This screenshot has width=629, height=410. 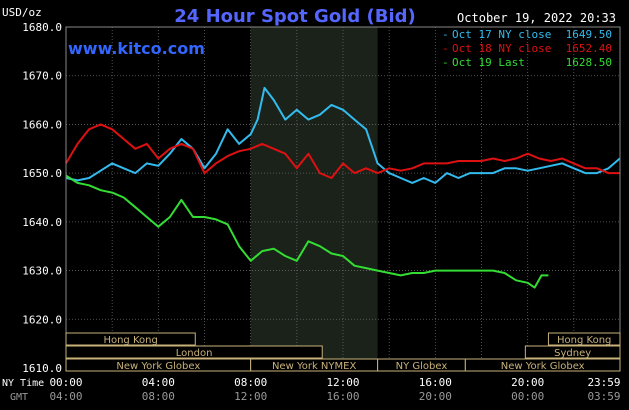 I want to click on gmt-tick: 20:00, so click(x=435, y=396).